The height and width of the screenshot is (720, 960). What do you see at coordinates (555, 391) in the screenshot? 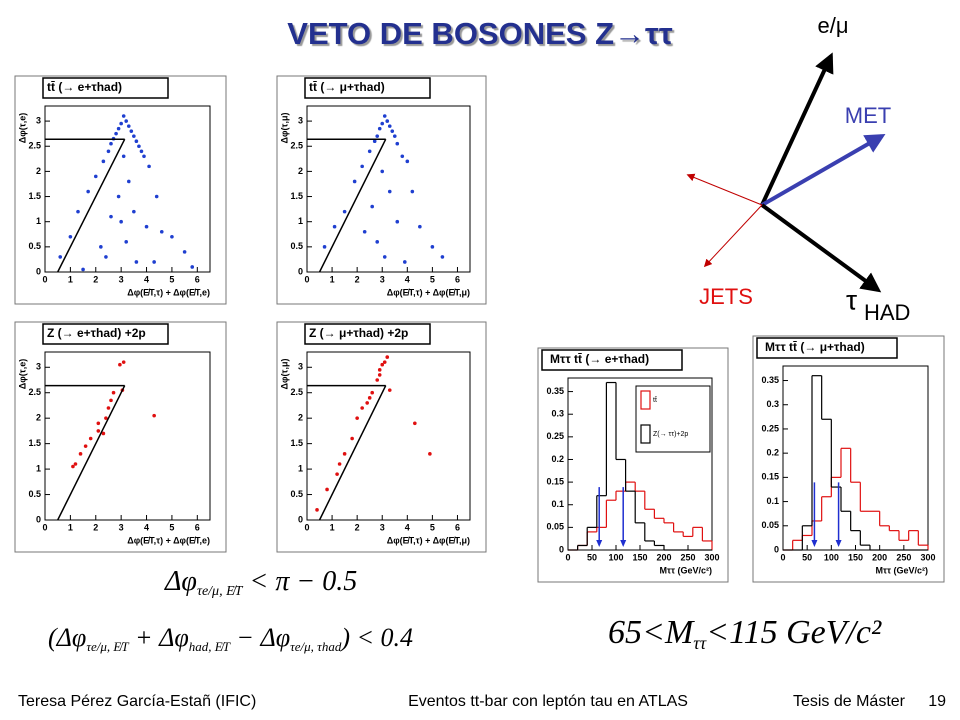
I see `y-tick-label: 0.35` at bounding box center [555, 391].